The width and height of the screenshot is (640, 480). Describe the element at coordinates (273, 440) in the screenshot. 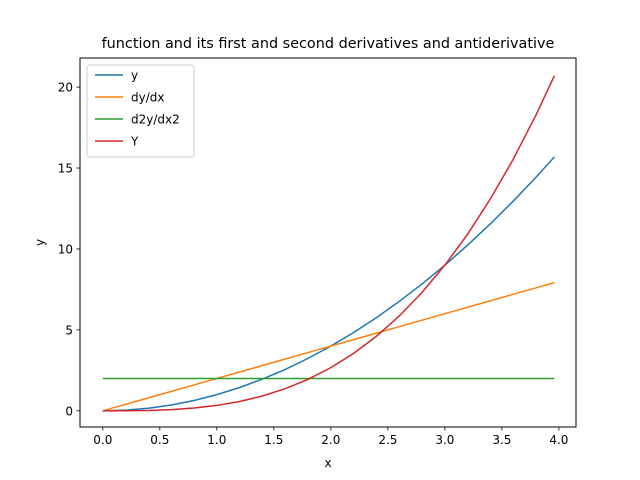

I see `x-tick-label: 1.5` at that location.